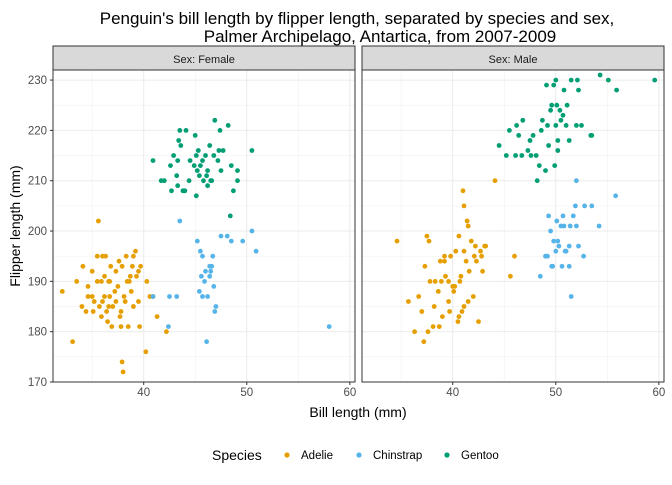 The width and height of the screenshot is (672, 485). I want to click on y-tick-label: 180, so click(37, 333).